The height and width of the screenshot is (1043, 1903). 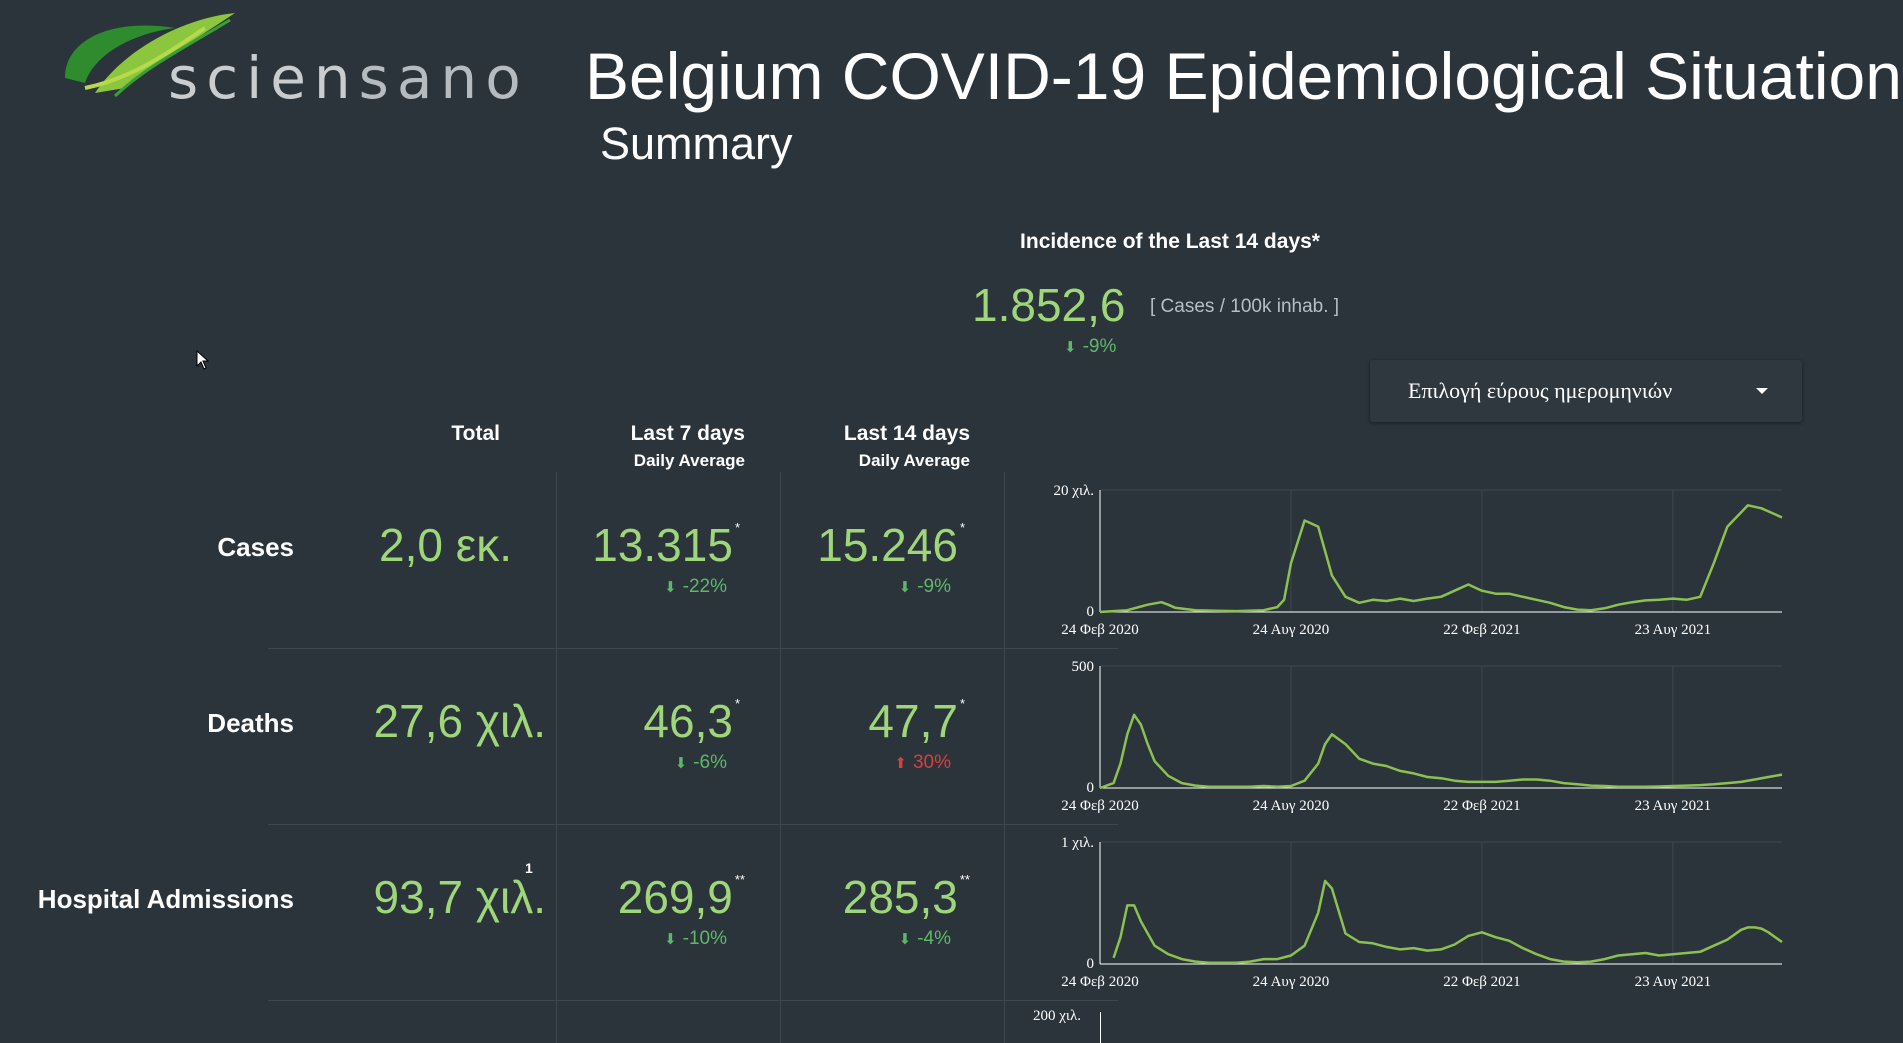 I want to click on col-header-last7: Last 7 days, so click(x=687, y=433).